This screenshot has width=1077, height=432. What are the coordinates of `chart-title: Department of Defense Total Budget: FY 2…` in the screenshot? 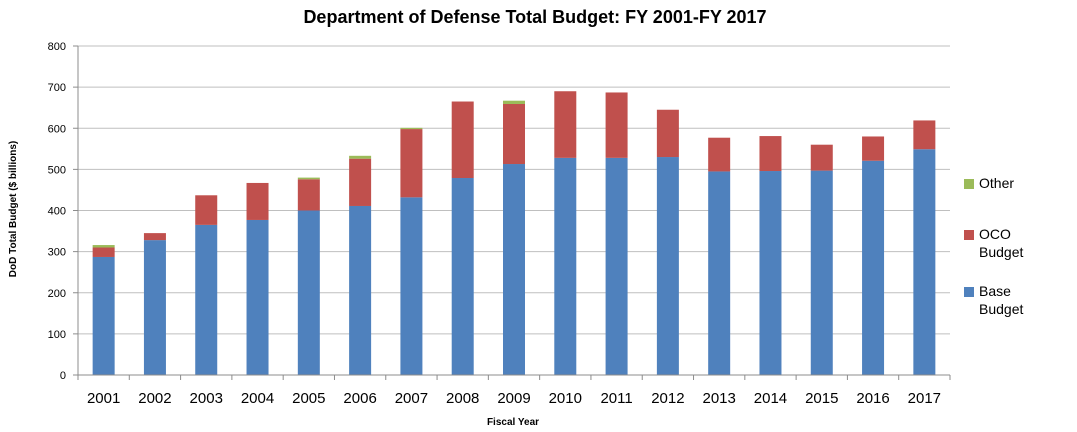 It's located at (534, 17).